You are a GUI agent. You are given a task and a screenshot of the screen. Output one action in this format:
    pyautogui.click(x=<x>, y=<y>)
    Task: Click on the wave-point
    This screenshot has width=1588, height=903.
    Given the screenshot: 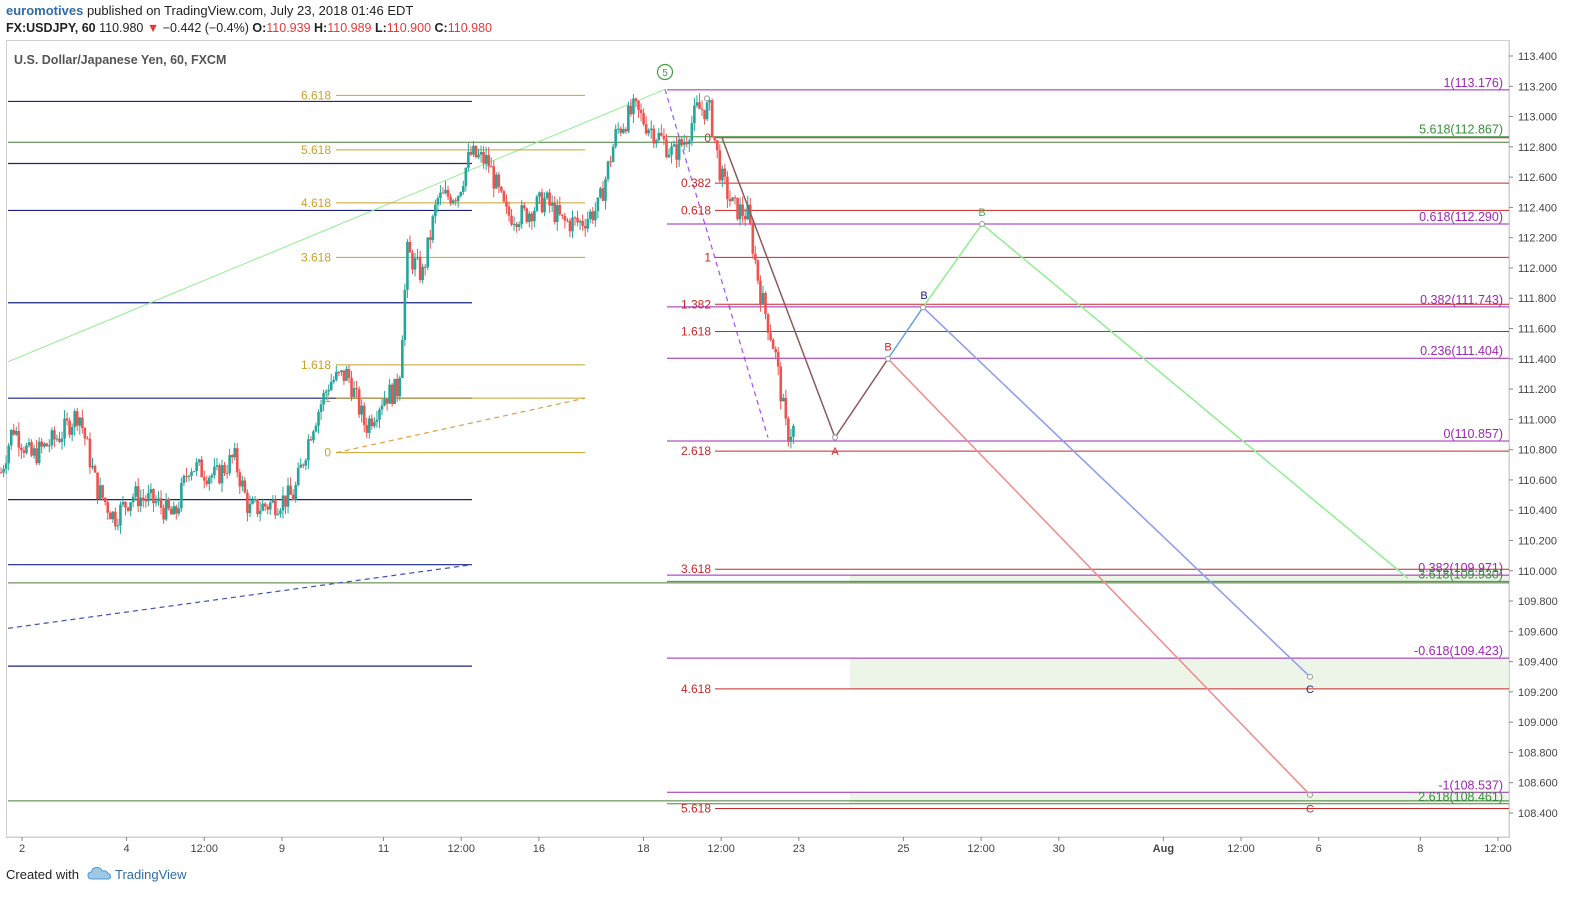 What is the action you would take?
    pyautogui.click(x=923, y=307)
    